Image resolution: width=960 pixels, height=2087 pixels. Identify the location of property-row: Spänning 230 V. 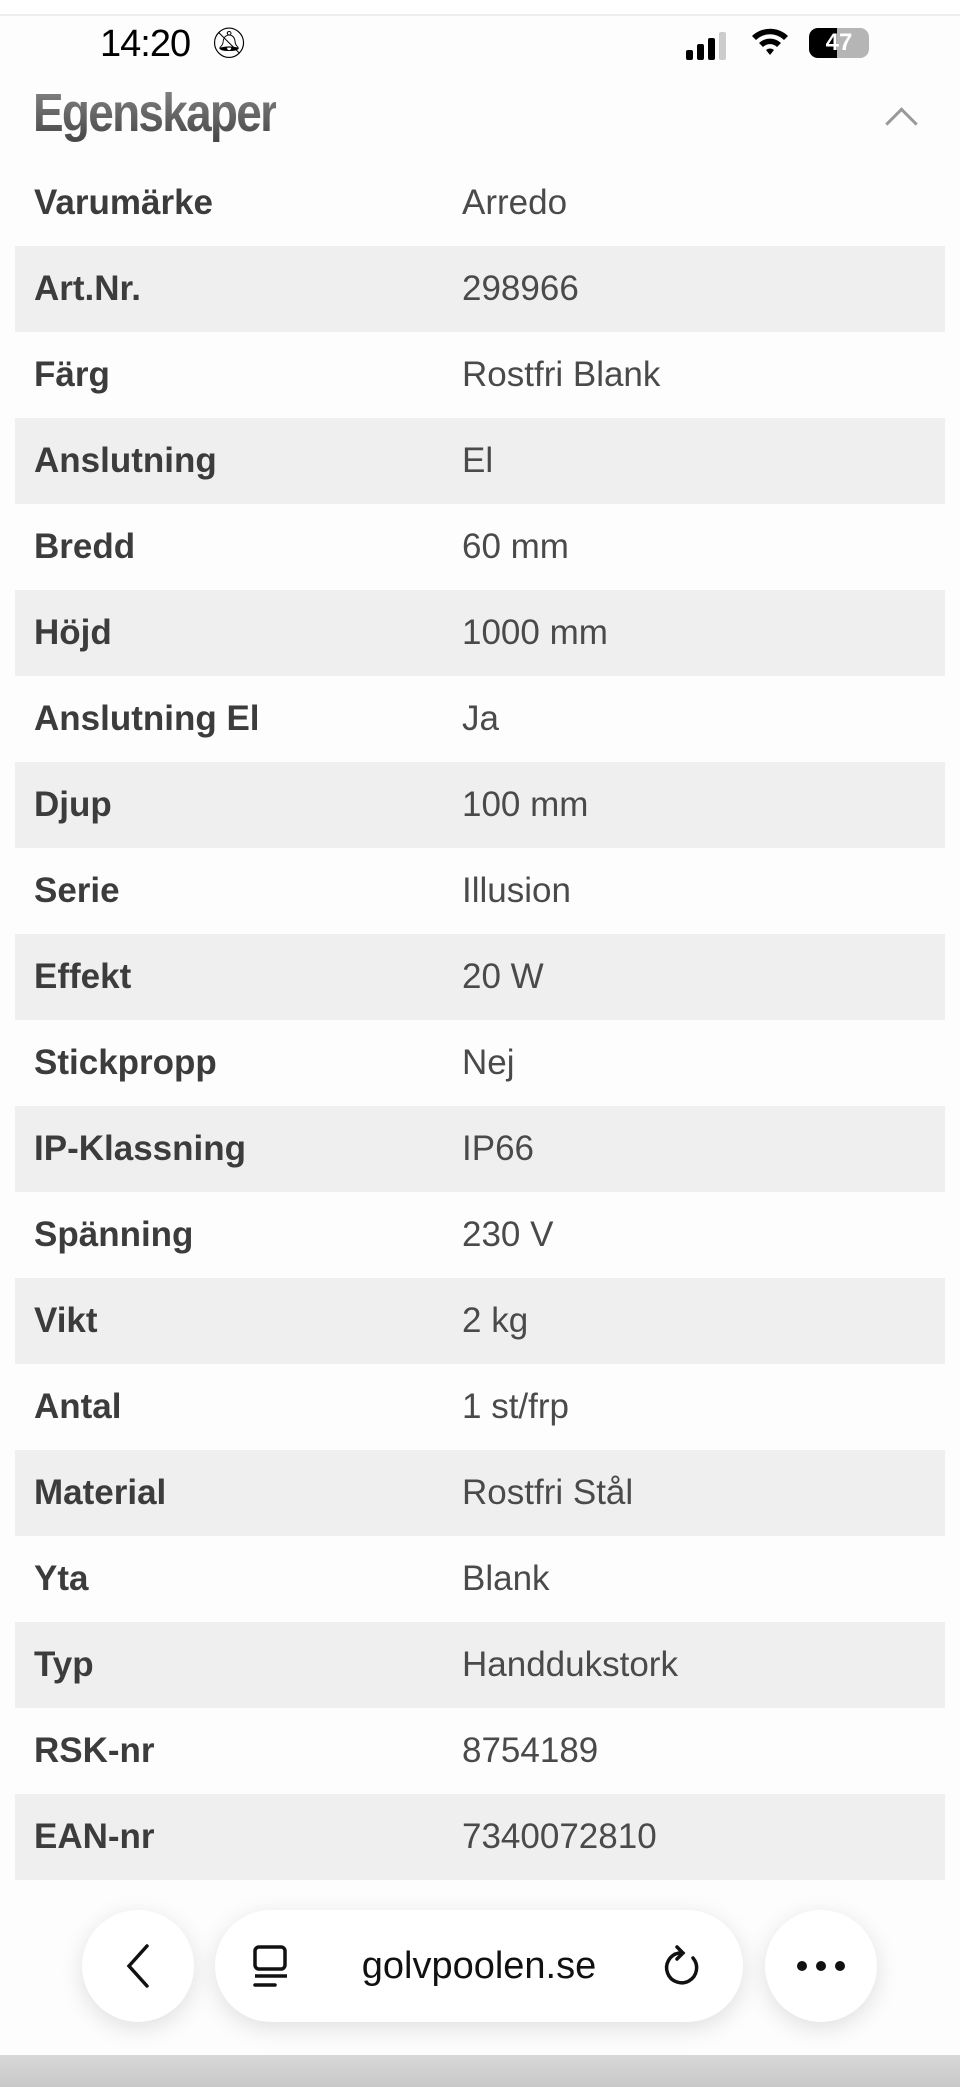
(480, 1235).